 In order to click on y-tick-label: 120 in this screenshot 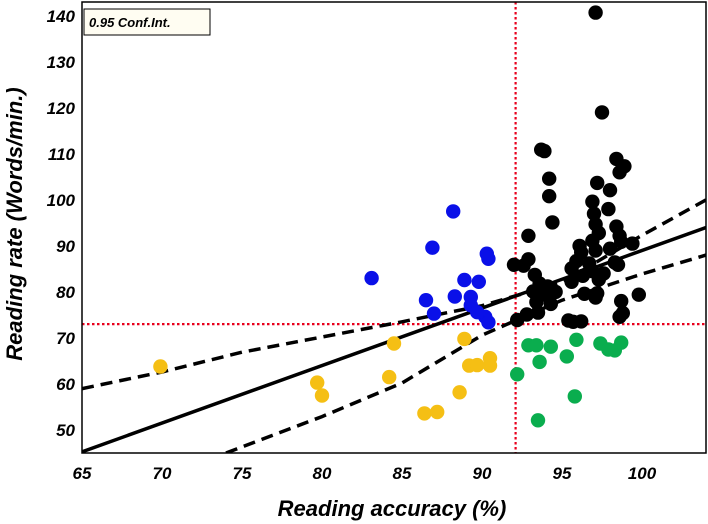, I will do `click(61, 108)`.